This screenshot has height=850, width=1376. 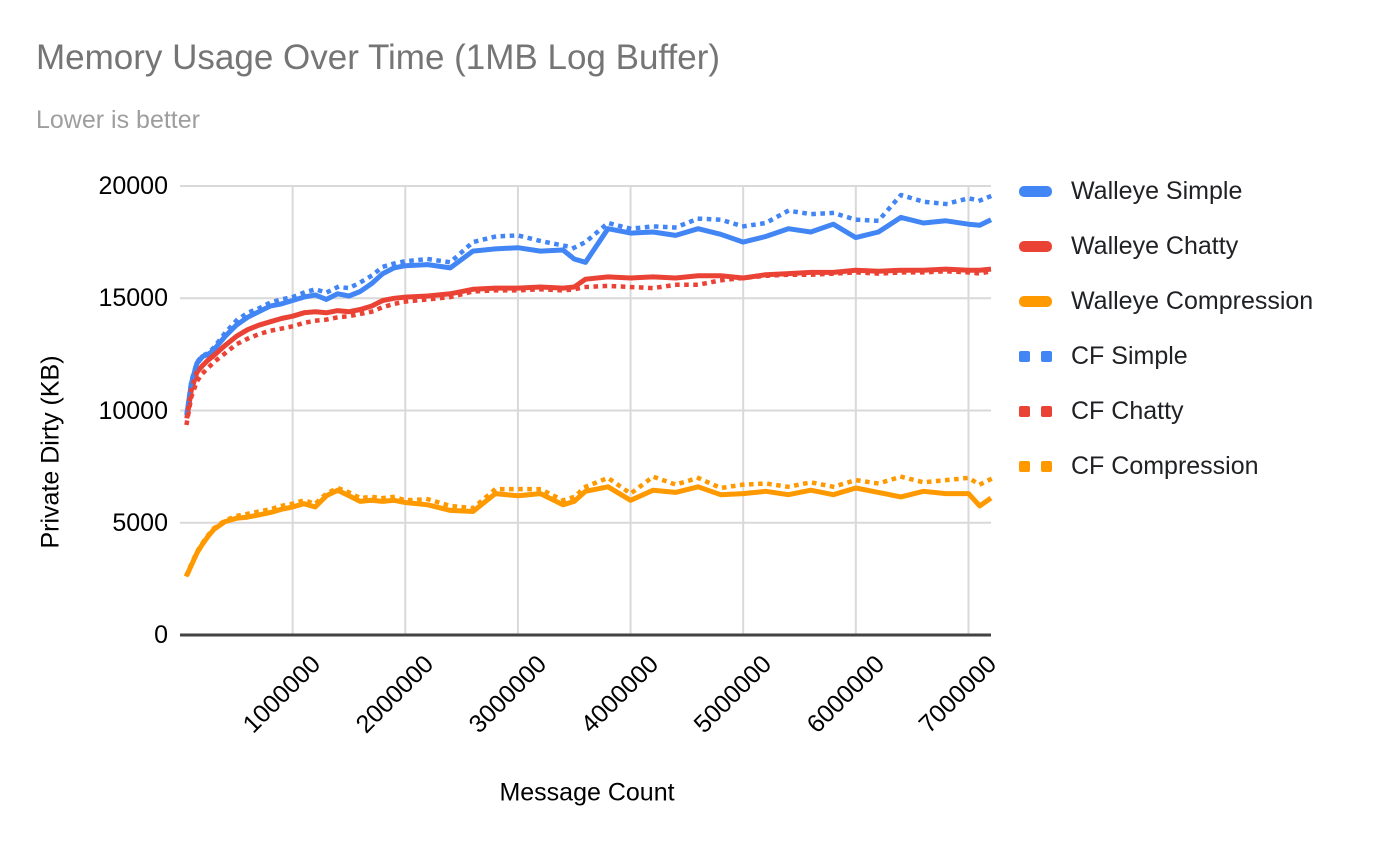 What do you see at coordinates (133, 410) in the screenshot?
I see `y-tick-label-10000: 10000` at bounding box center [133, 410].